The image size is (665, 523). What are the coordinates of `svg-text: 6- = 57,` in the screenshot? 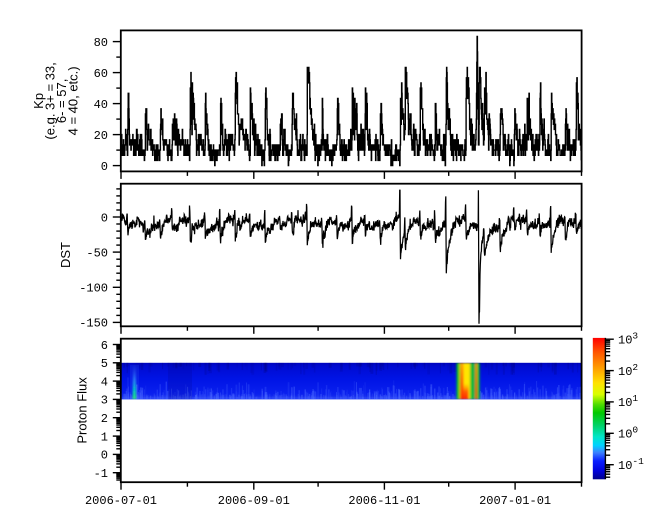 It's located at (61, 101).